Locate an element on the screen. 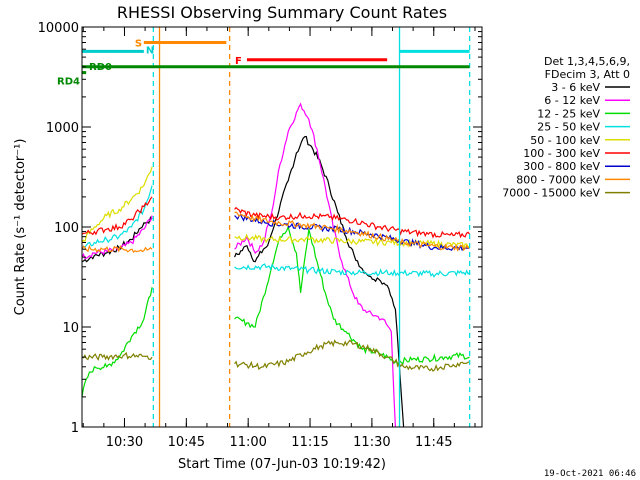 This screenshot has height=480, width=640. flag-label-4: RD0 is located at coordinates (100, 67).